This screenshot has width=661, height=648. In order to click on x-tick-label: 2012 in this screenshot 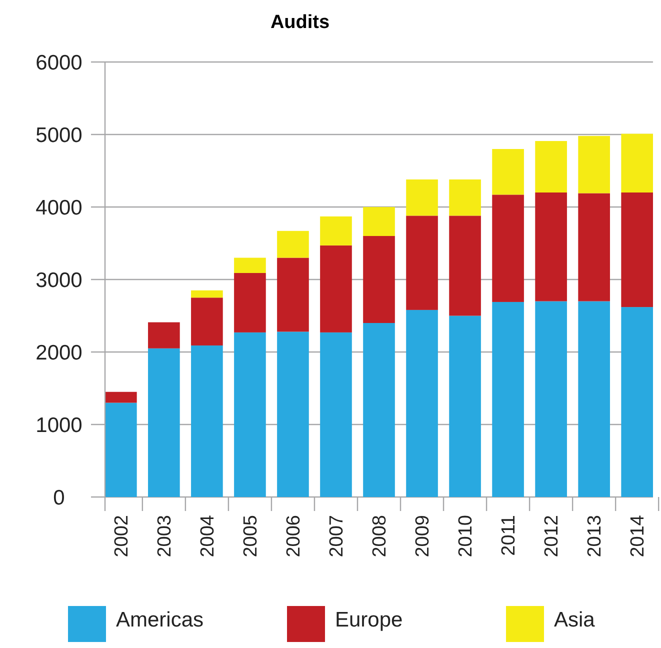, I will do `click(552, 536)`.